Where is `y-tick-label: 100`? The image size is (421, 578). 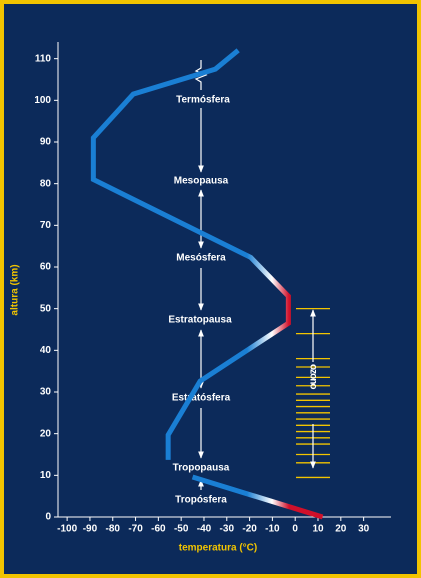 y-tick-label: 100 is located at coordinates (42, 100).